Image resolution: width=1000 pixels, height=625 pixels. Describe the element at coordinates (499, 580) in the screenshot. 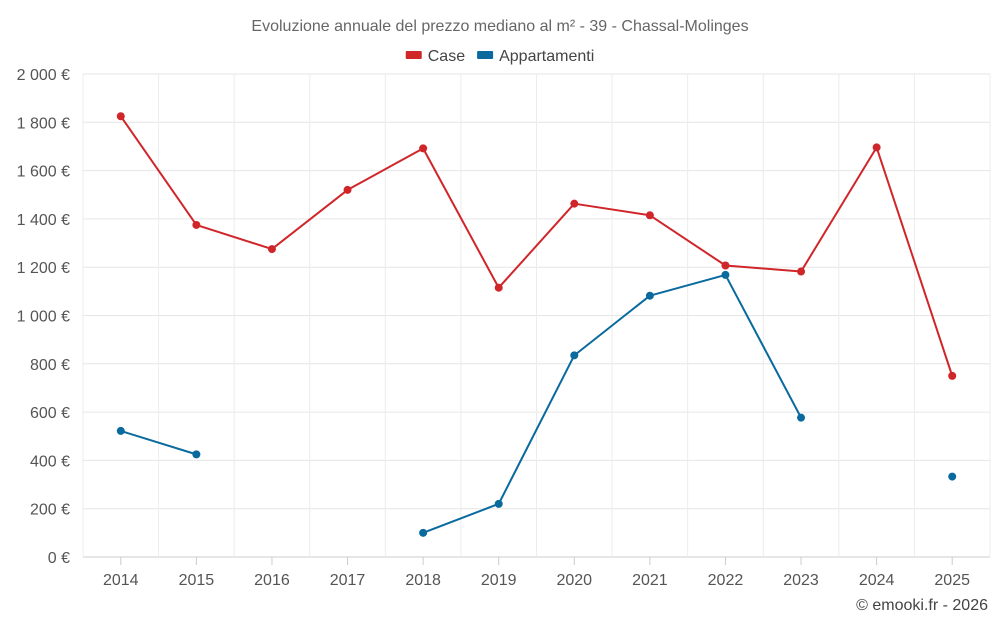

I see `x-tick-label: 2019` at that location.